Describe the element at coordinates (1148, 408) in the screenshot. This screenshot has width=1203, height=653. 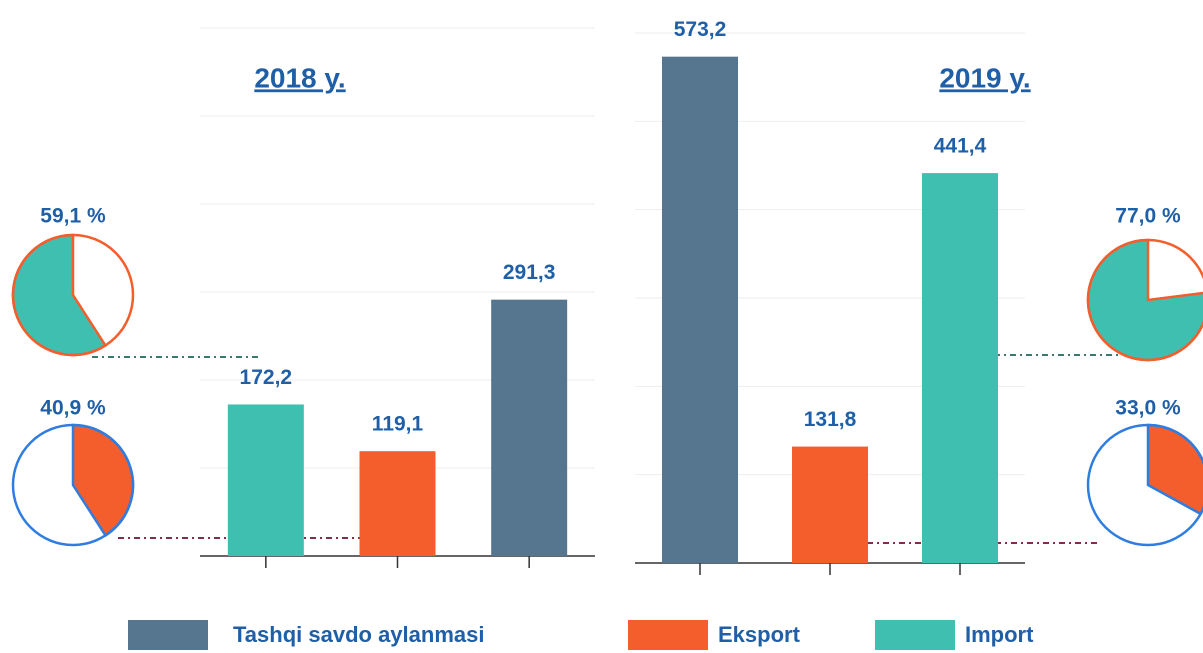
I see `pie-label: 33,0 %` at that location.